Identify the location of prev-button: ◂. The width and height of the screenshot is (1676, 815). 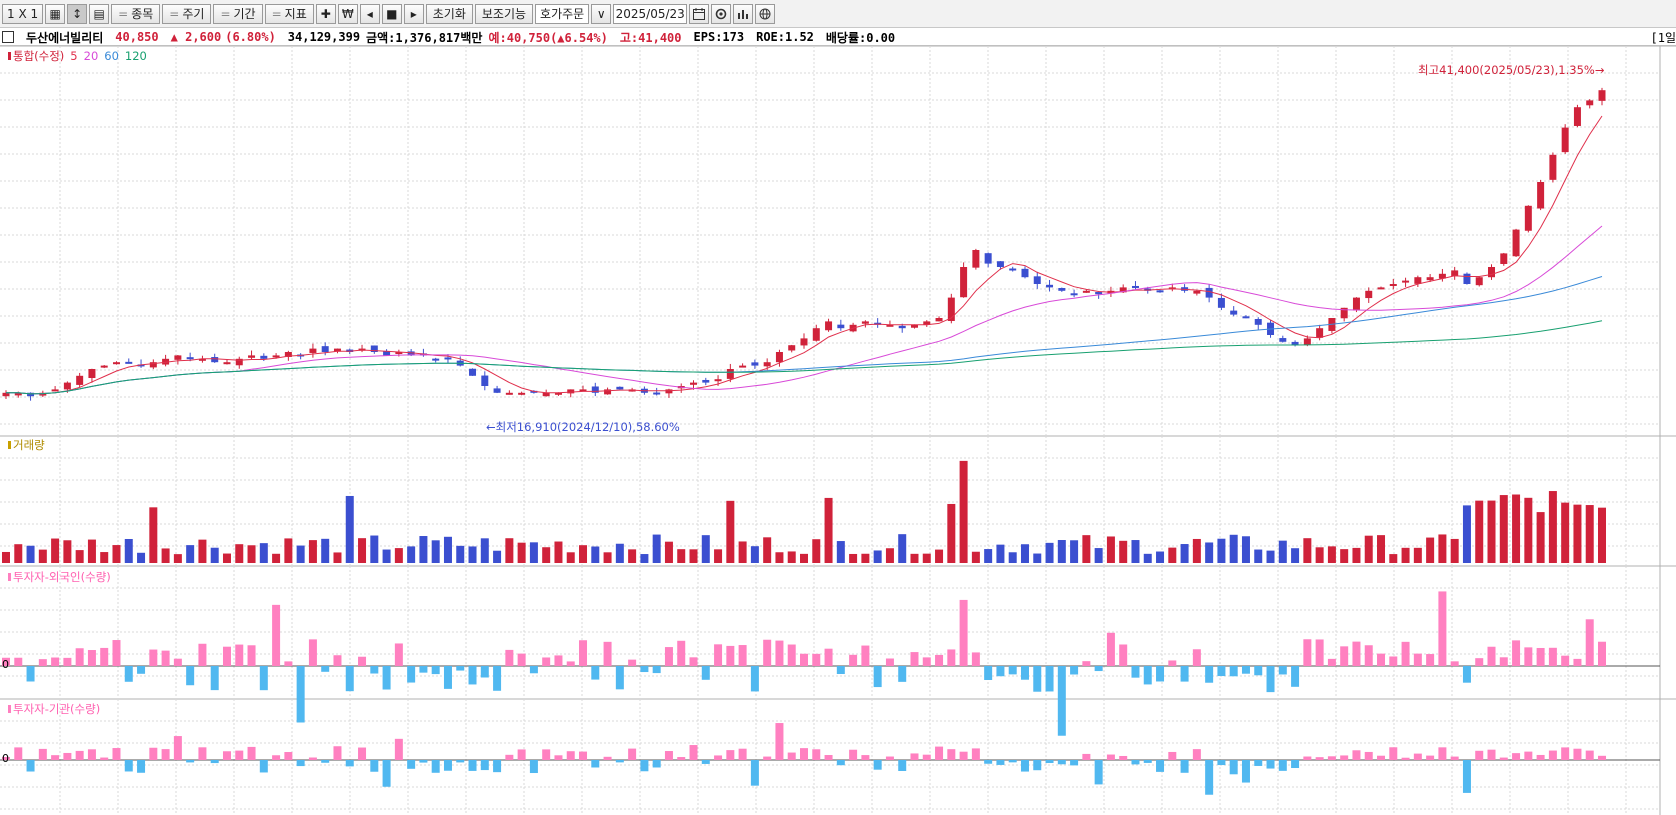
(369, 13).